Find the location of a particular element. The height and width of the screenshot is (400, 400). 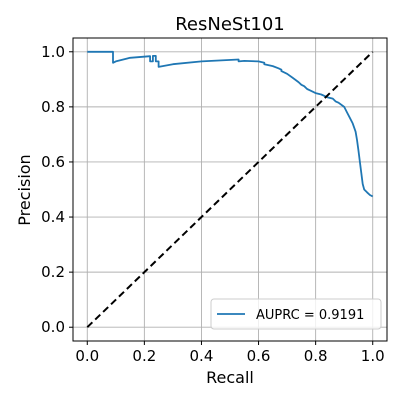

y-axis-label: Precision is located at coordinates (24, 189).